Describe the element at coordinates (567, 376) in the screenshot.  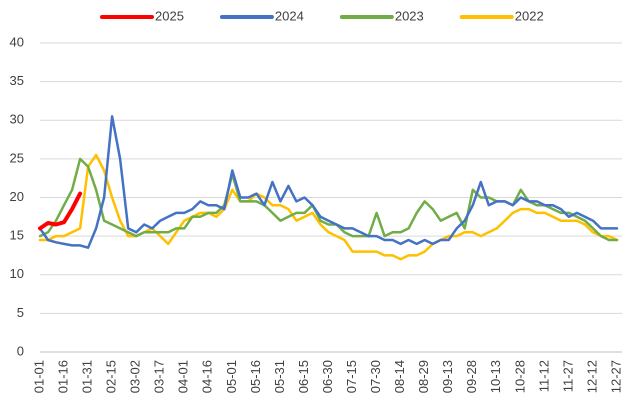
I see `x-tick-label: 11-27` at that location.